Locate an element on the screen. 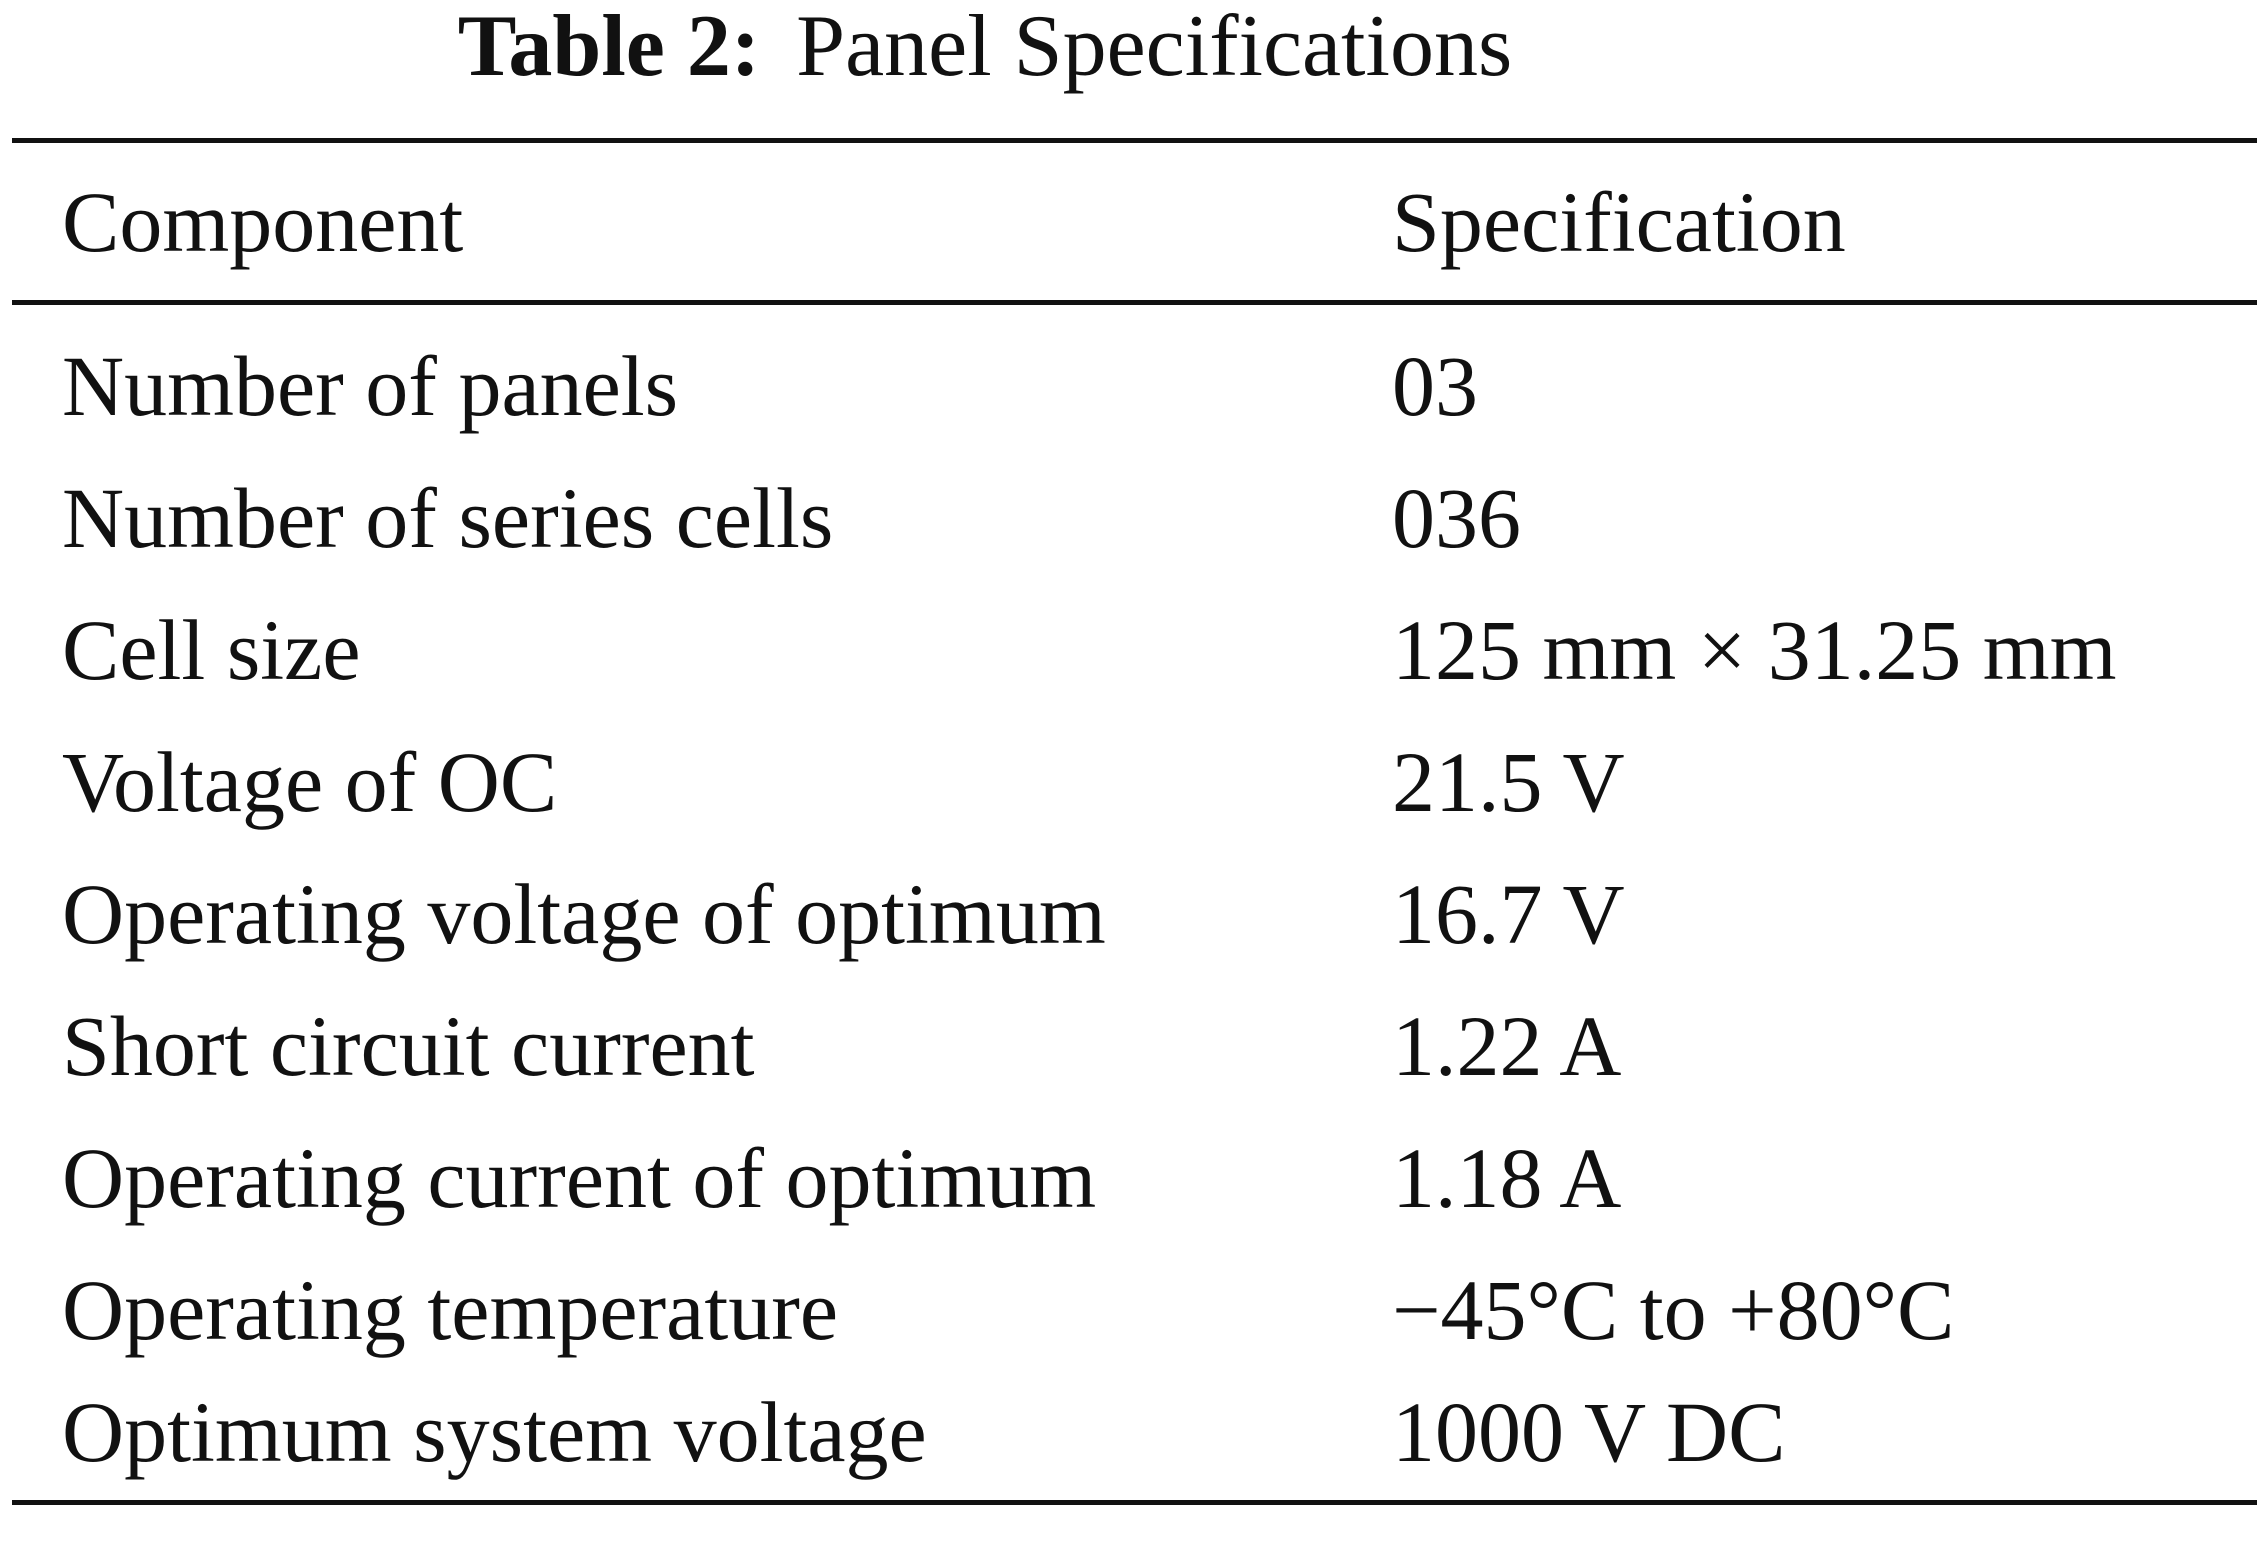  component-cell: Operating voltage of optimum is located at coordinates (584, 914).